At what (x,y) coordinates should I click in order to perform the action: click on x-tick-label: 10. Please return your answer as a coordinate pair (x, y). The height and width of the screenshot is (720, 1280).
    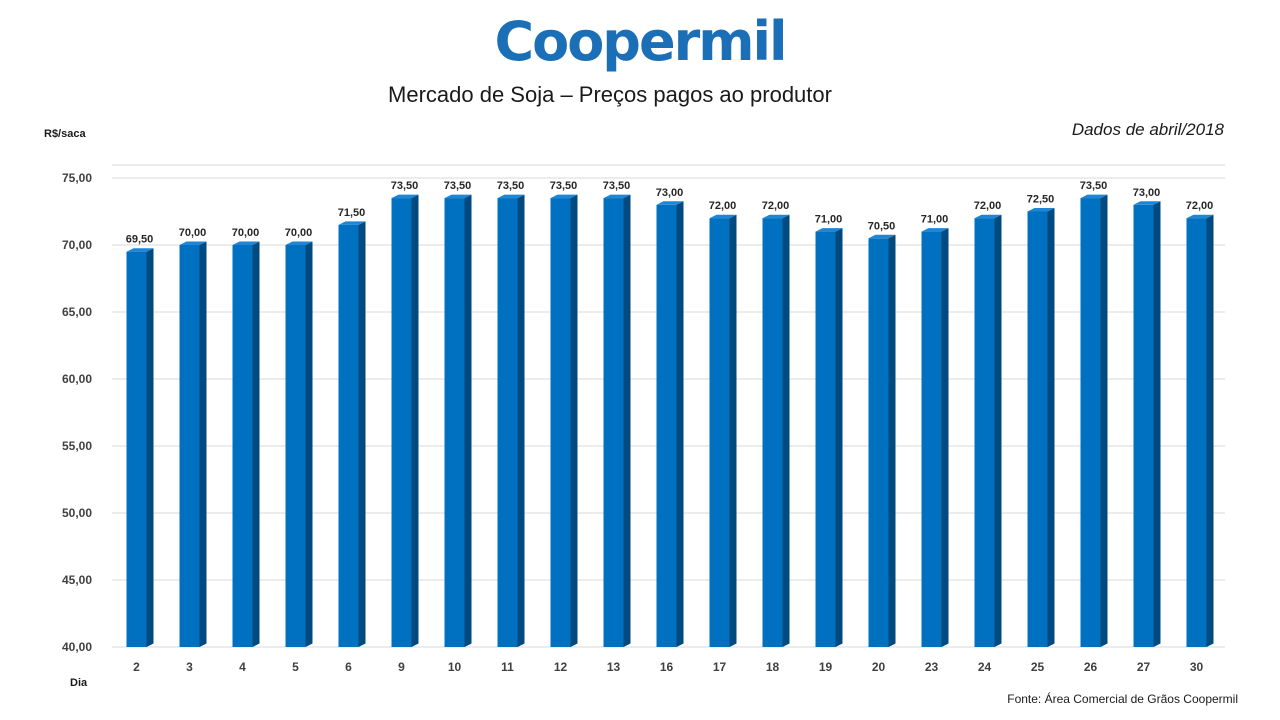
    Looking at the image, I should click on (455, 667).